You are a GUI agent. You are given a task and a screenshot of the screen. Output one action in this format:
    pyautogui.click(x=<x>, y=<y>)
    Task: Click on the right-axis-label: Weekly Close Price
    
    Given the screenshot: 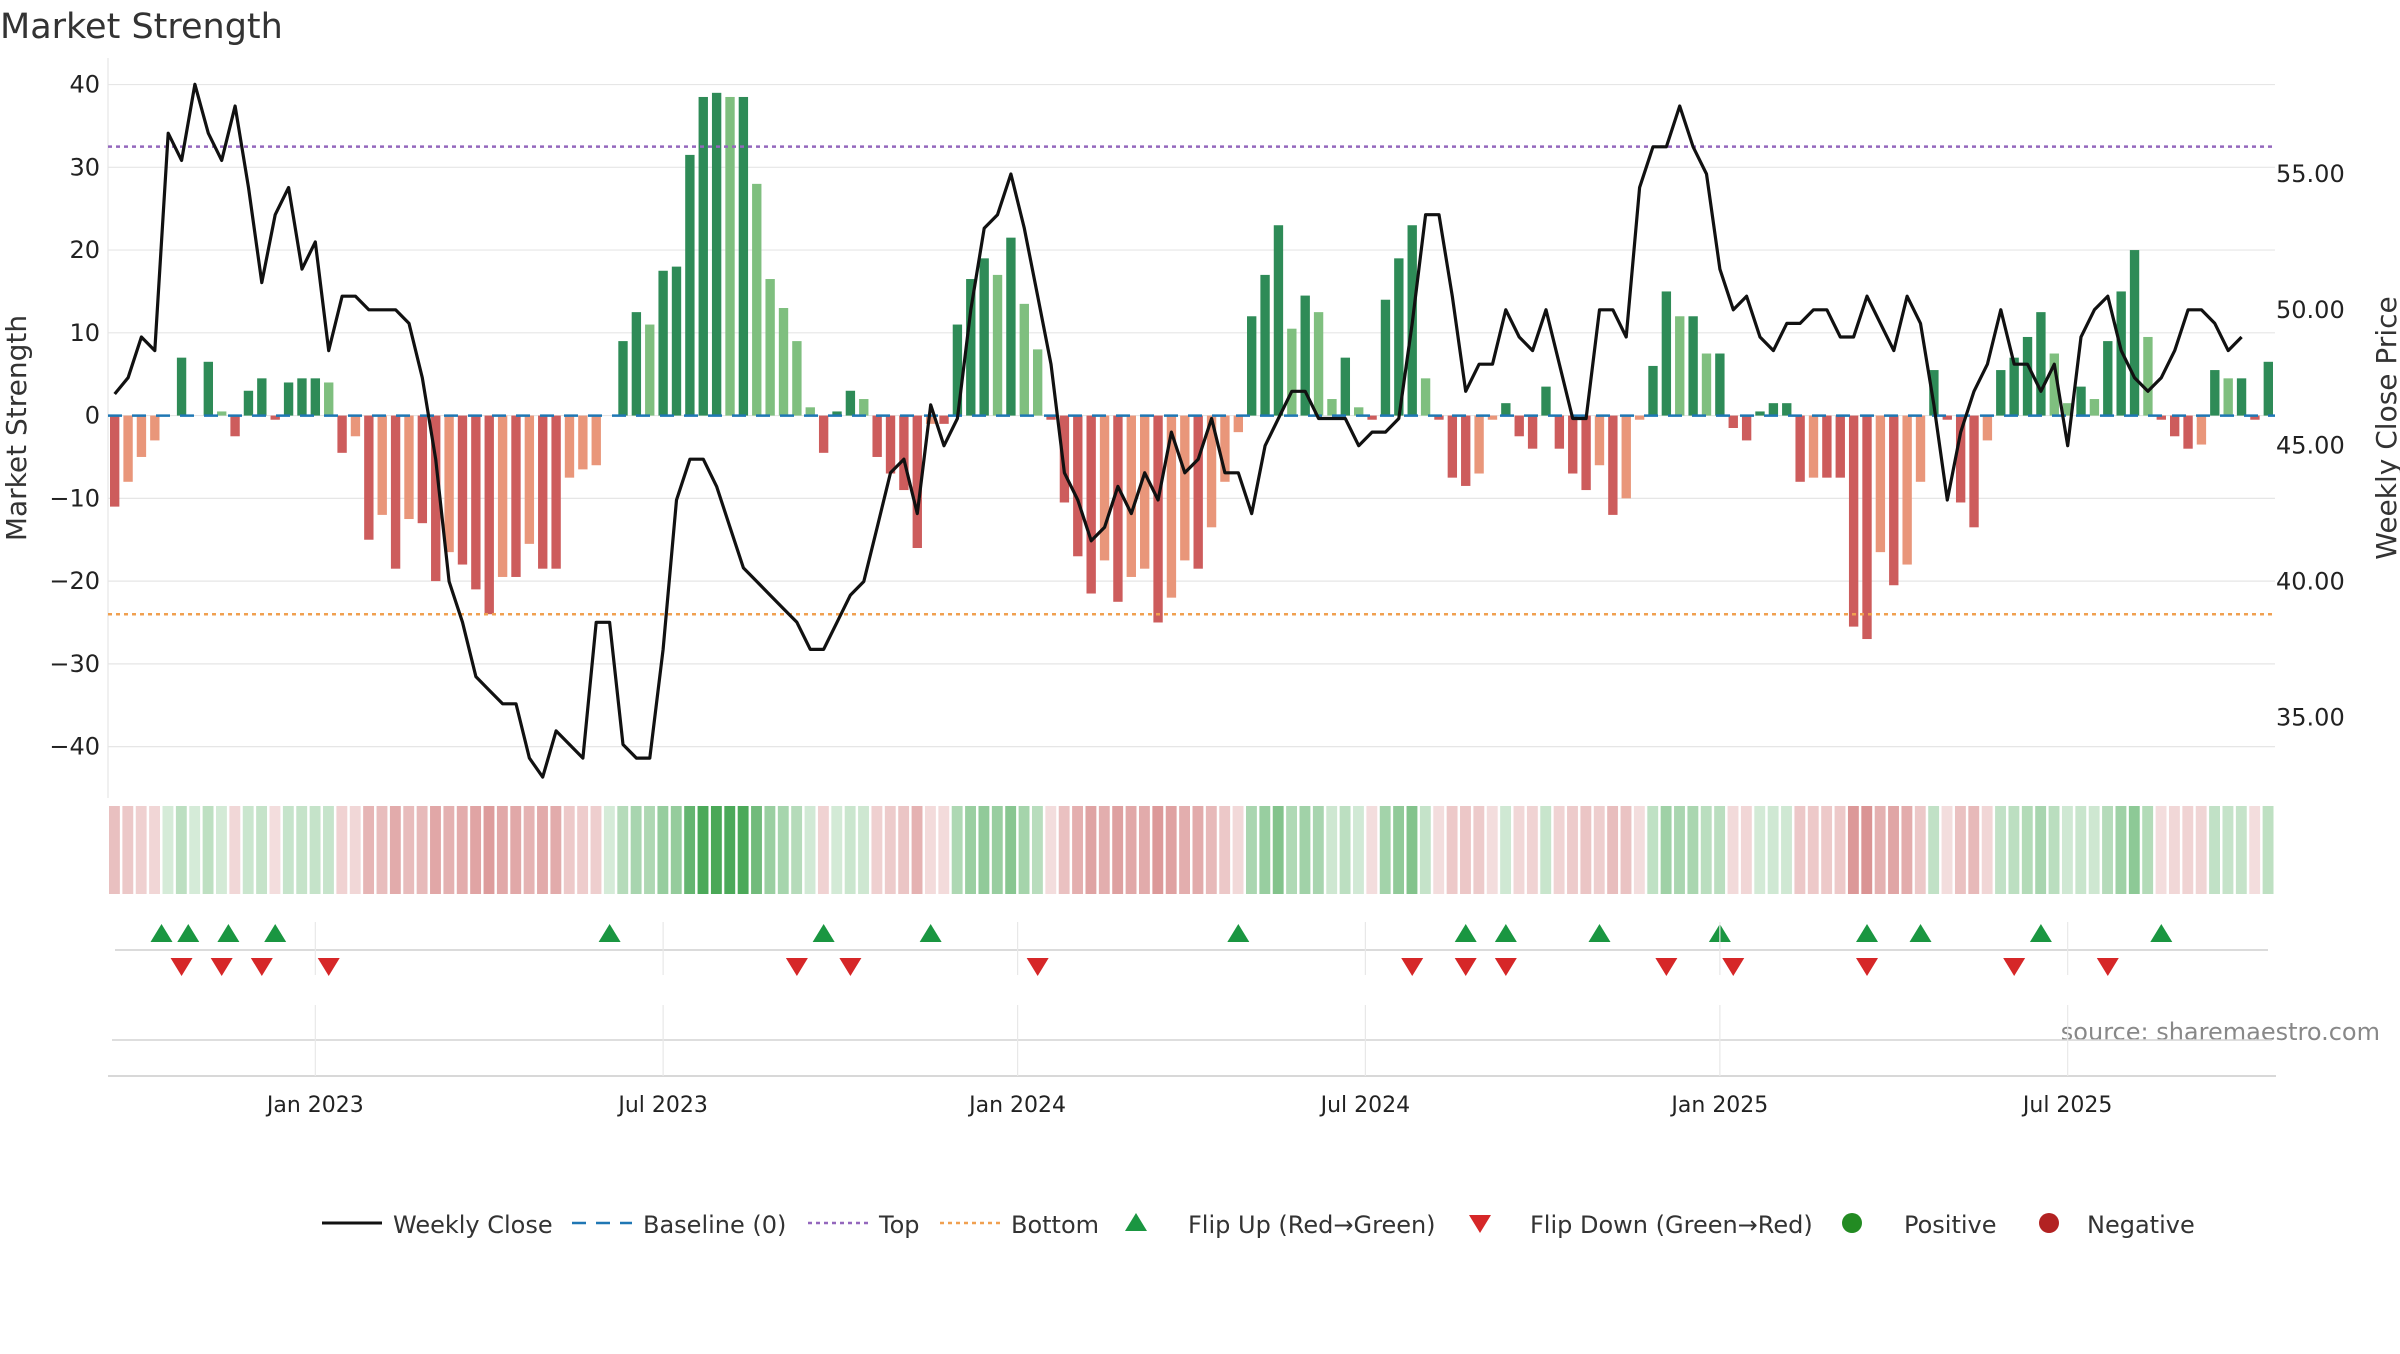 What is the action you would take?
    pyautogui.click(x=2385, y=427)
    